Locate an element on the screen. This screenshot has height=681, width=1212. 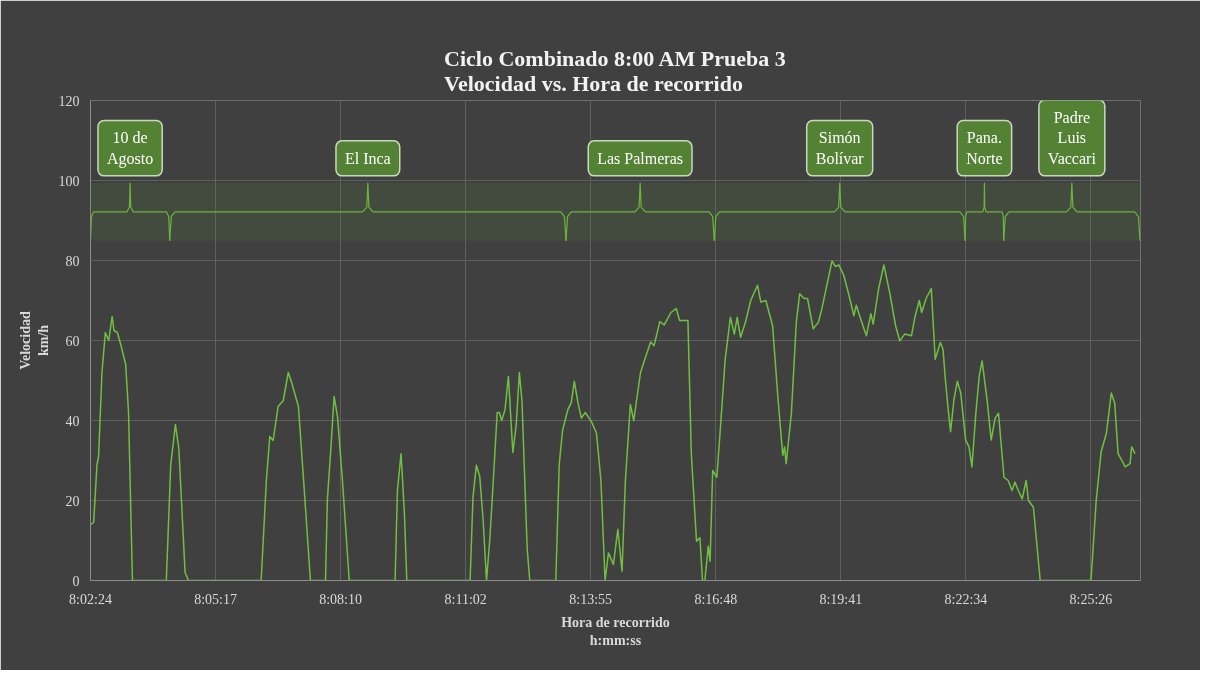
x-tick-label: 8:22:34 is located at coordinates (966, 599).